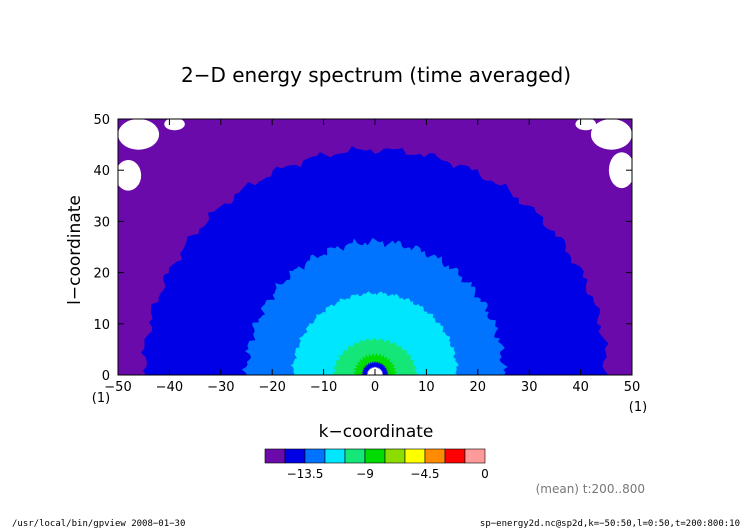 The height and width of the screenshot is (532, 752). What do you see at coordinates (75, 250) in the screenshot?
I see `y-axis-label: l−coordinate` at bounding box center [75, 250].